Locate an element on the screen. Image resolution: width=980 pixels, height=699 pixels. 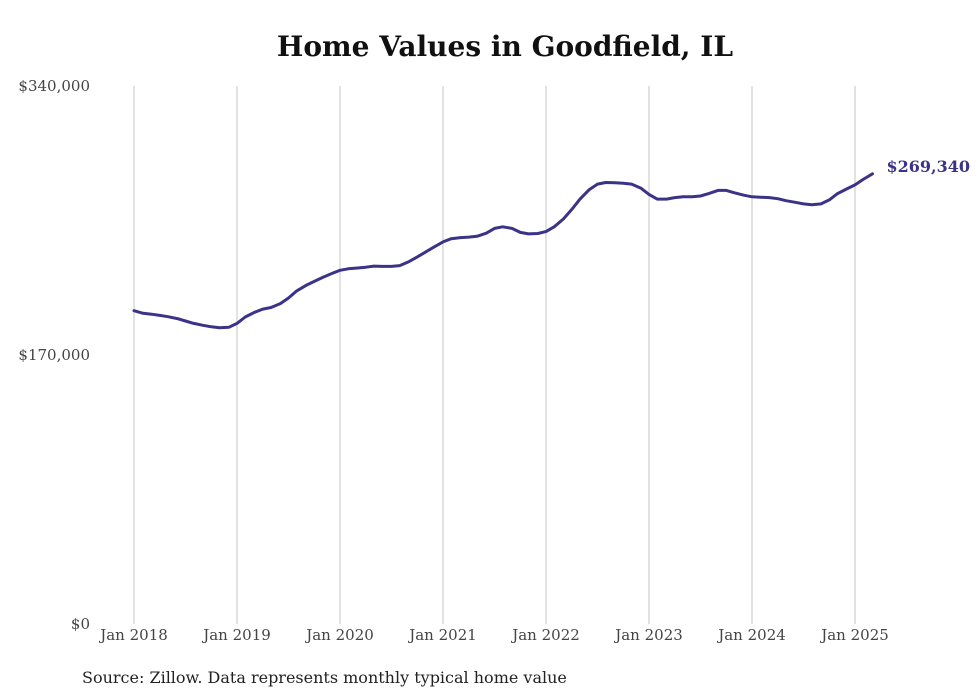
x-tick-label: Jan 2020 is located at coordinates (339, 635).